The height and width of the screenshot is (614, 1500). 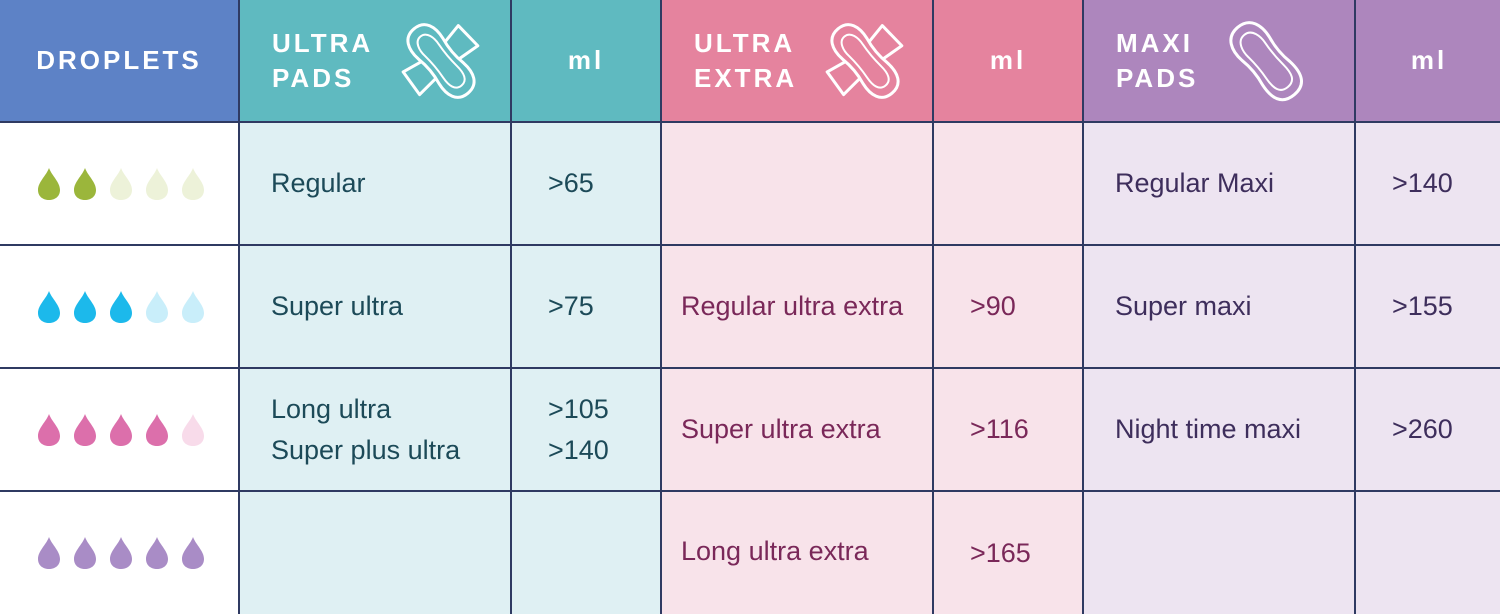 What do you see at coordinates (999, 429) in the screenshot?
I see `ml-value: >116` at bounding box center [999, 429].